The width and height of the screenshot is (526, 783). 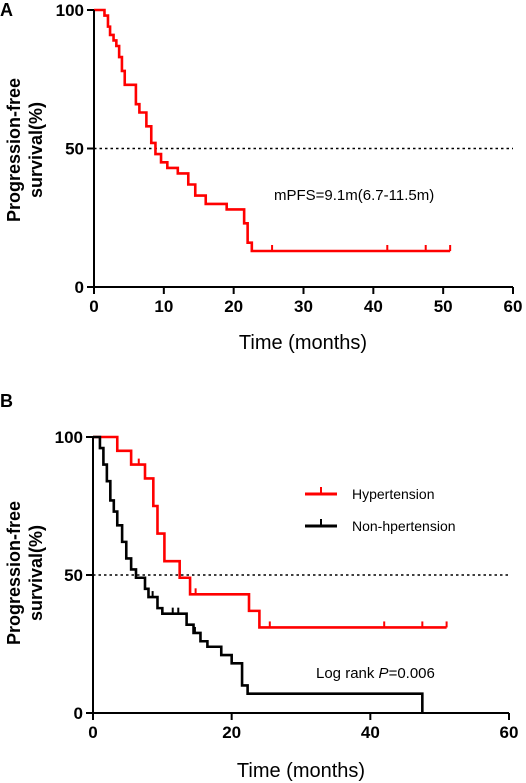 I want to click on panel-a-median-annotation: mPFS=9.1m(6.7-11.5m), so click(x=354, y=195).